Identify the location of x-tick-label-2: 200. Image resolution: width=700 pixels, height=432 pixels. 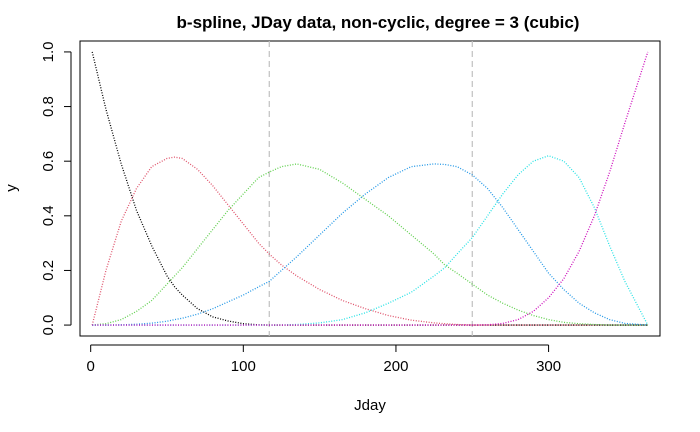
(395, 366).